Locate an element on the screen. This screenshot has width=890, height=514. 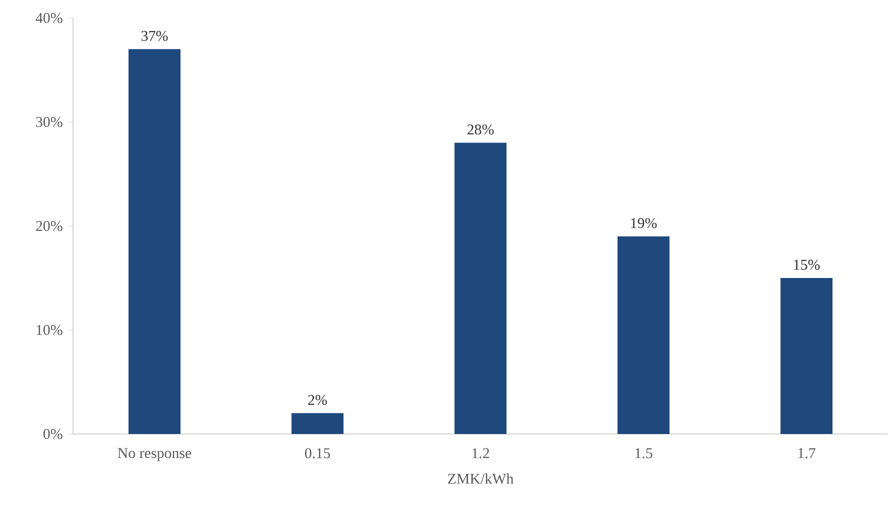
x-tick-label: 1.2 is located at coordinates (481, 453).